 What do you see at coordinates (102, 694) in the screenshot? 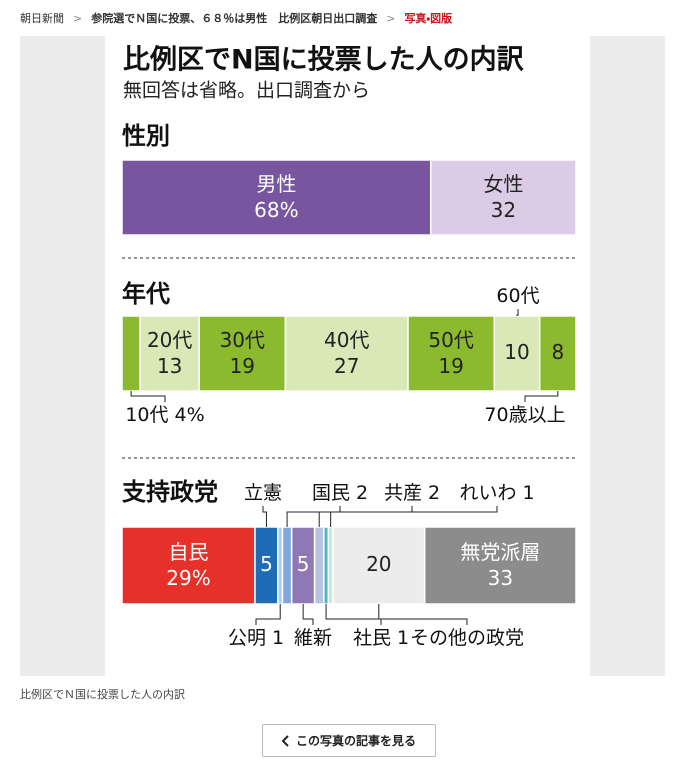
I see `caption: 比例区でＮ国に投票した人の内訳` at bounding box center [102, 694].